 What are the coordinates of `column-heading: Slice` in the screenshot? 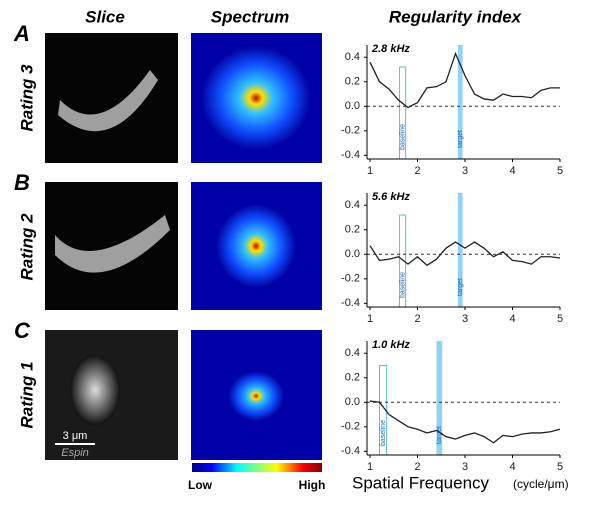 It's located at (105, 16).